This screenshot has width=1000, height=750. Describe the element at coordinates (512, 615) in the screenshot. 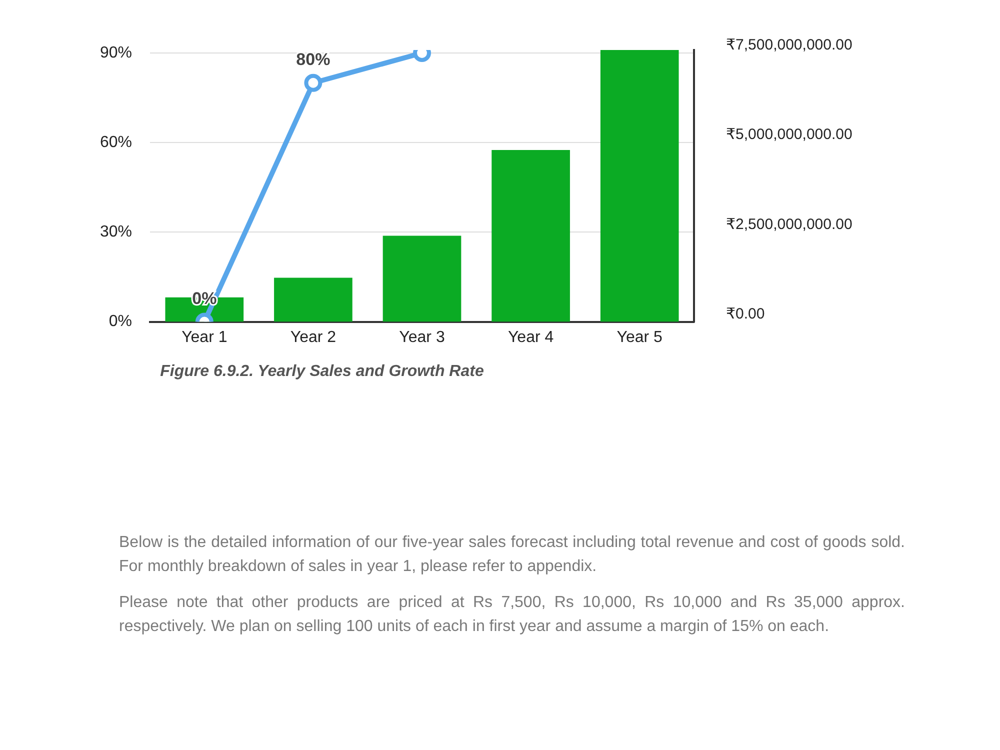

I see `text: Please note that other products are priced at Rs 7,500, Rs 10,000, Rs 10,000 and Rs 35,000 approx. respectively. We plan on selling 100 units of each in first year and assume a margin of 15% on each.` at that location.